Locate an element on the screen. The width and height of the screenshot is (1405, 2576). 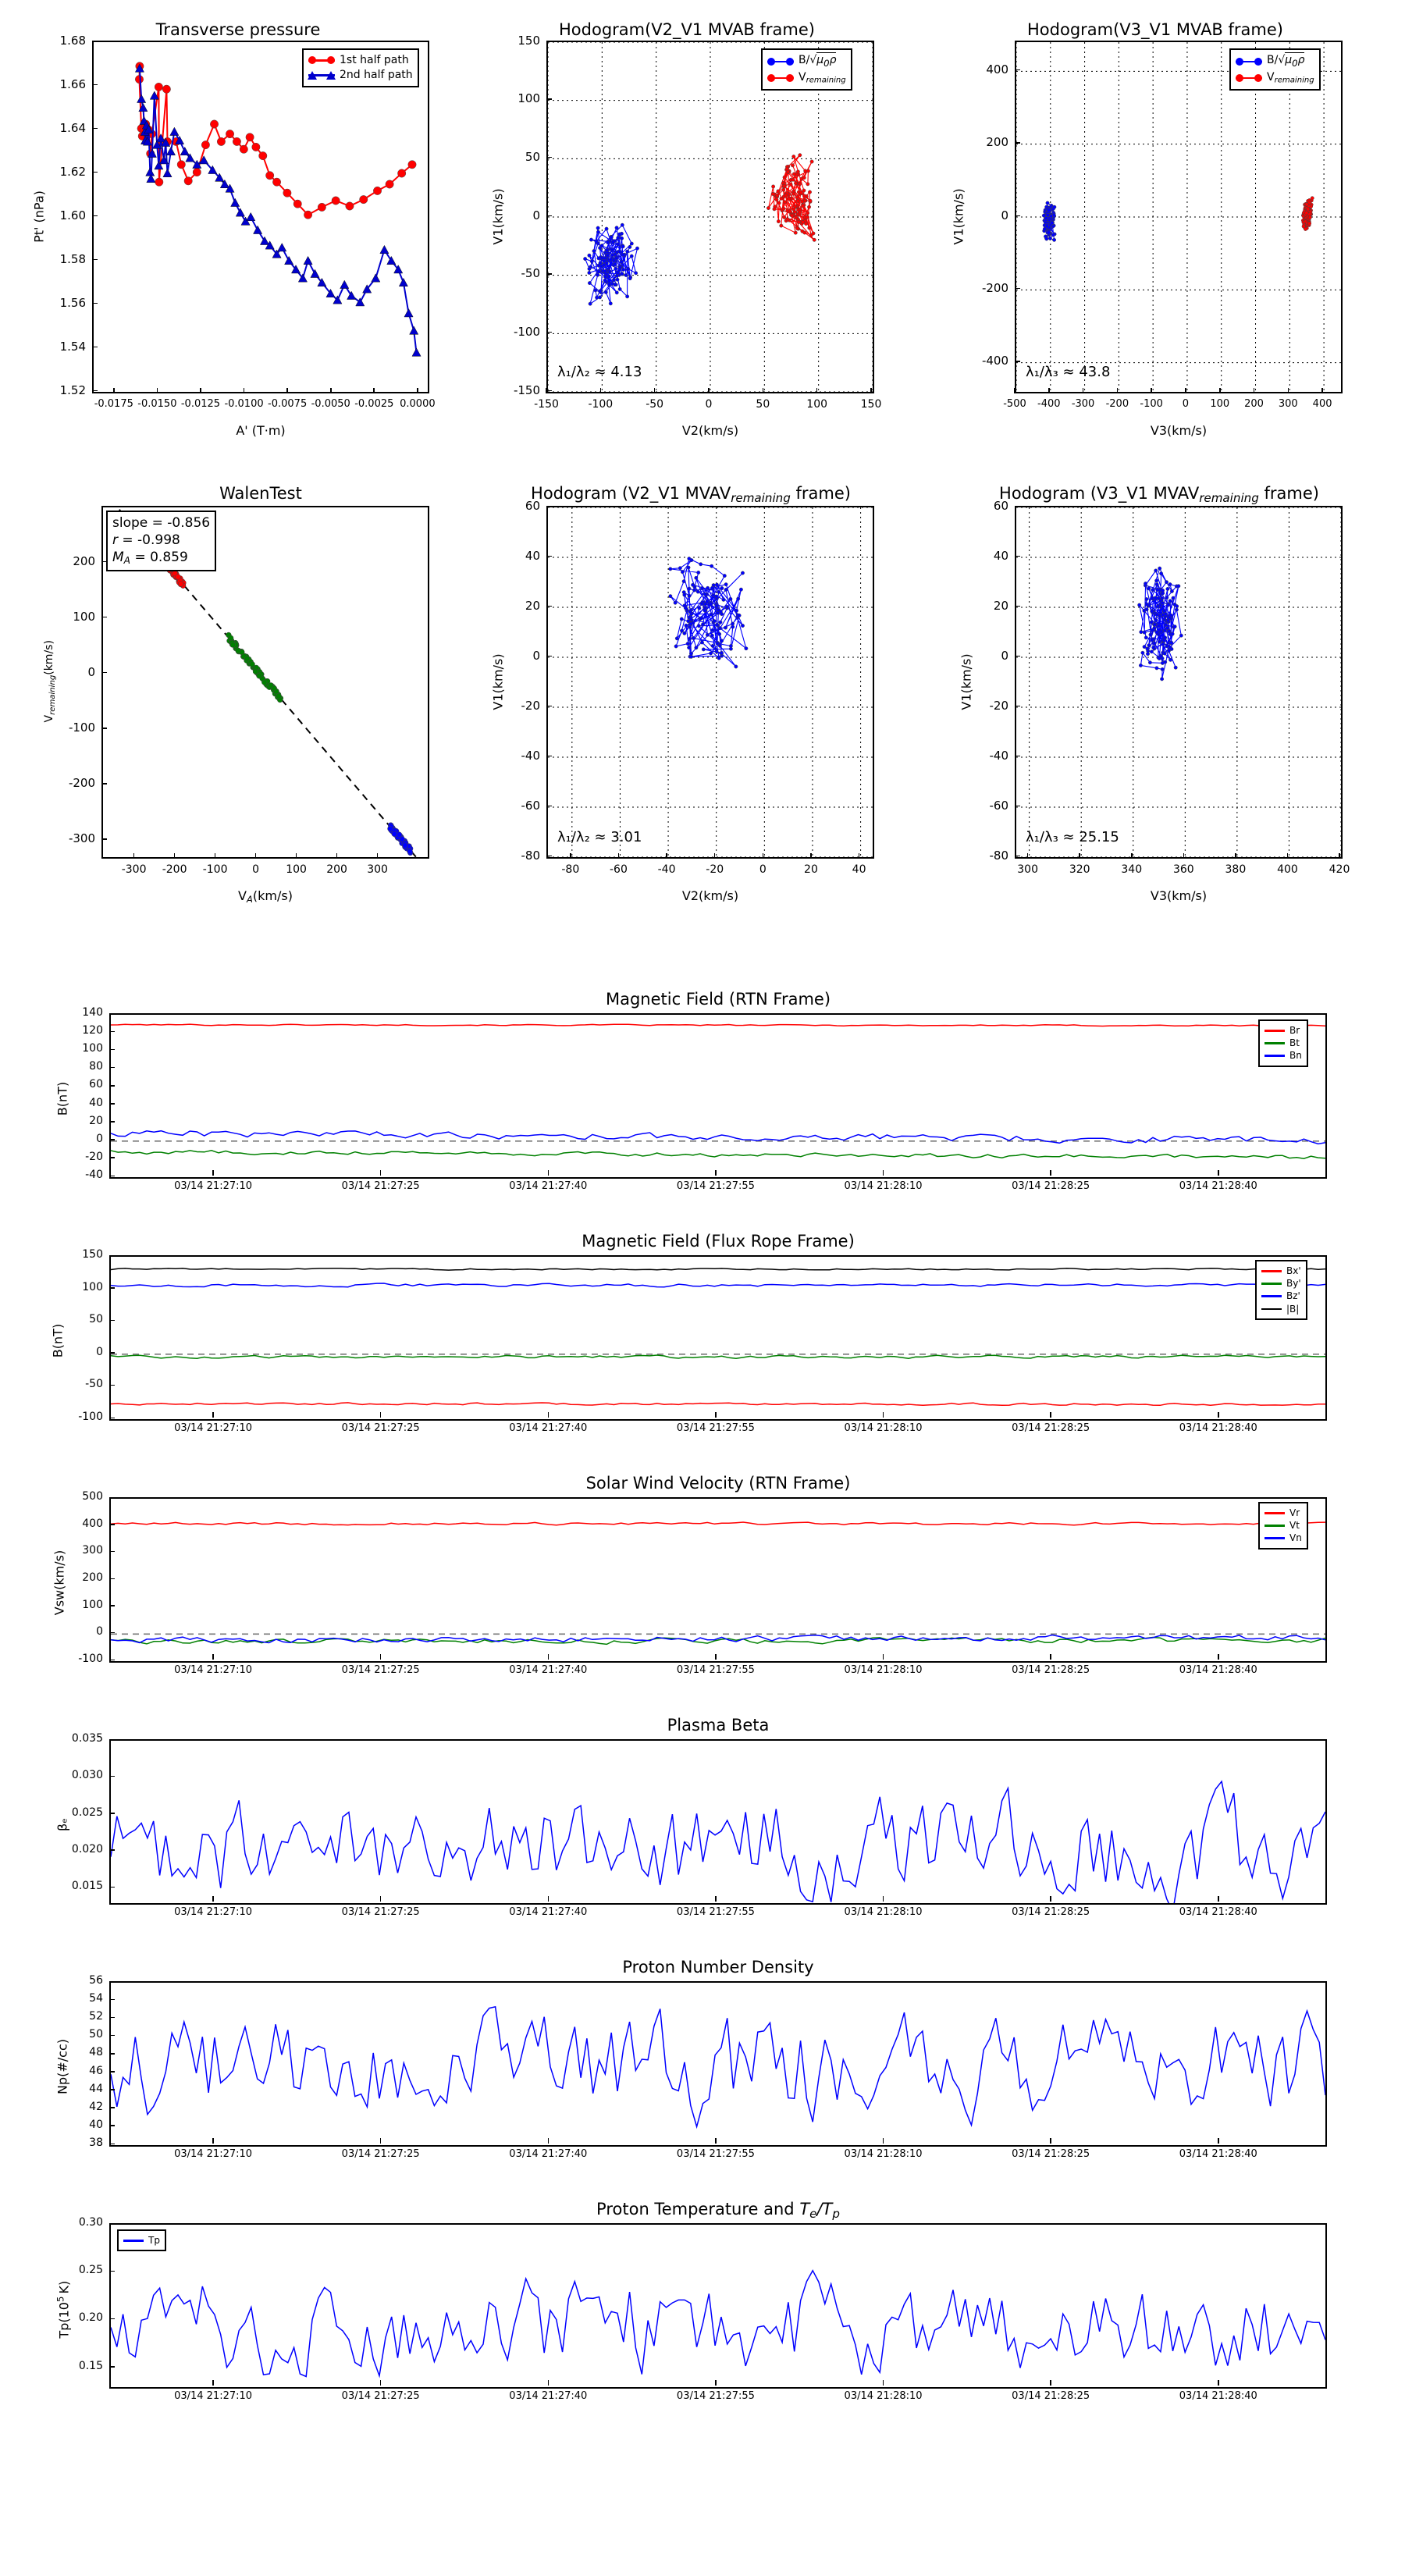
y-tick-label: 48 is located at coordinates (96, 2052).